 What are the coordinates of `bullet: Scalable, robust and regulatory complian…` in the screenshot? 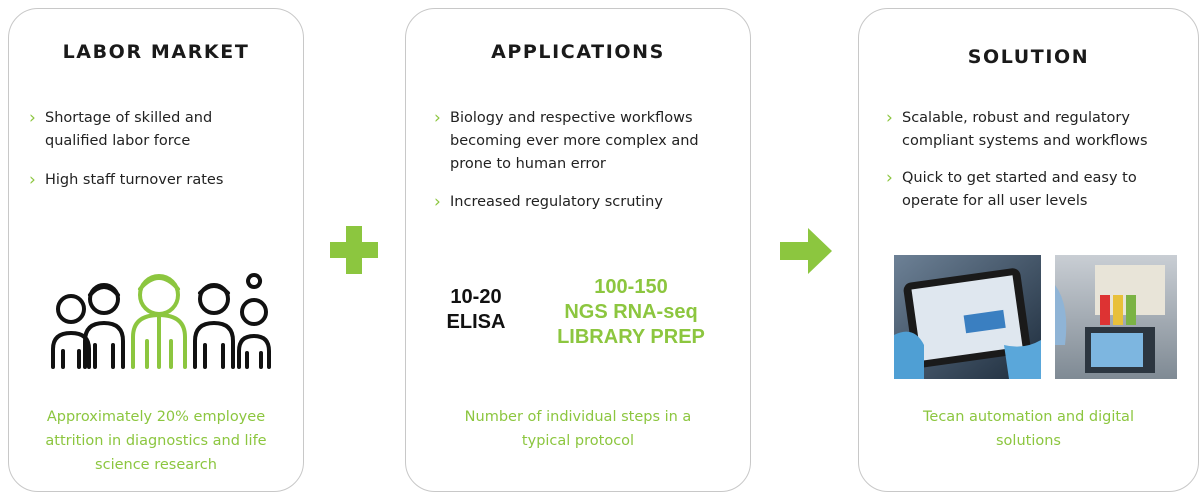 It's located at (1039, 130).